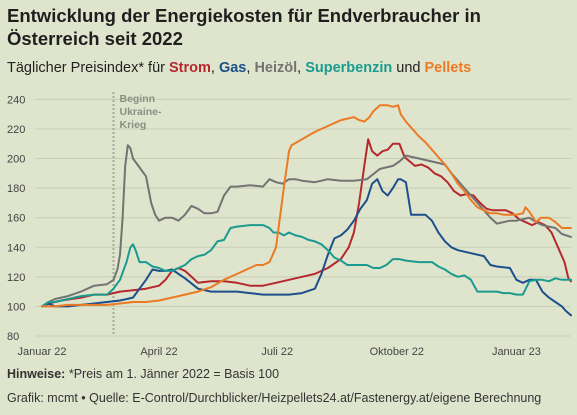  I want to click on y-tick-label: 180, so click(16, 189).